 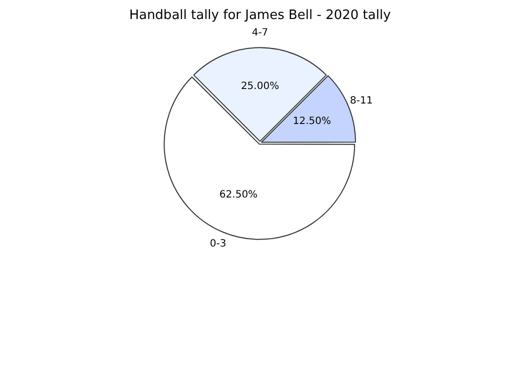 What do you see at coordinates (238, 194) in the screenshot?
I see `data-label: 62.50%` at bounding box center [238, 194].